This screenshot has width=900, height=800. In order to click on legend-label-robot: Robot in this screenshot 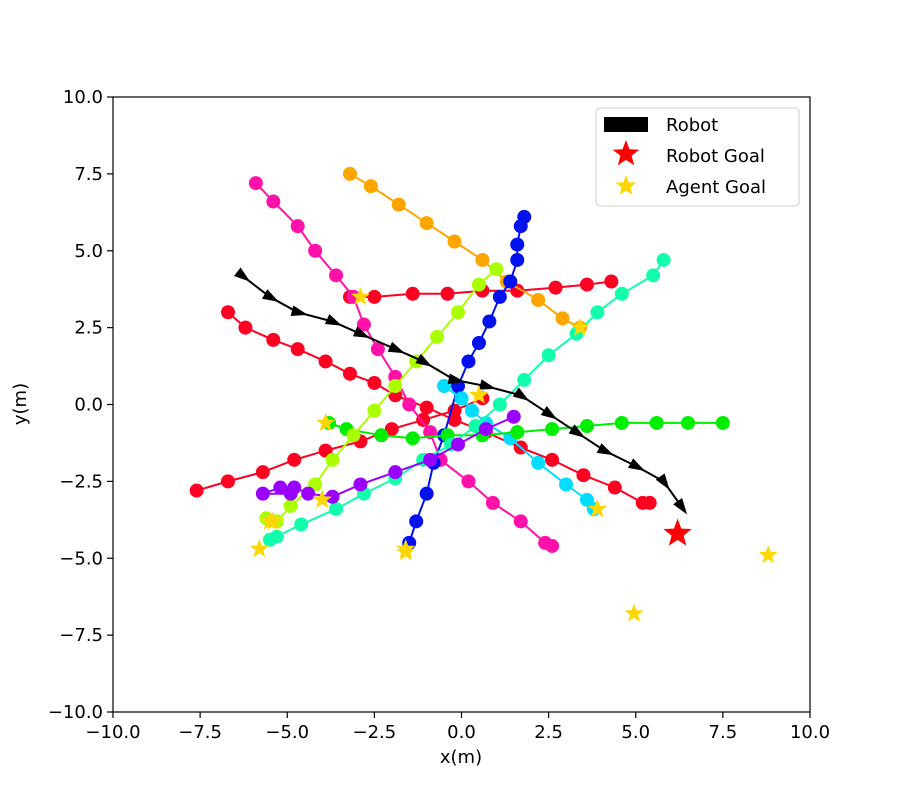, I will do `click(692, 125)`.